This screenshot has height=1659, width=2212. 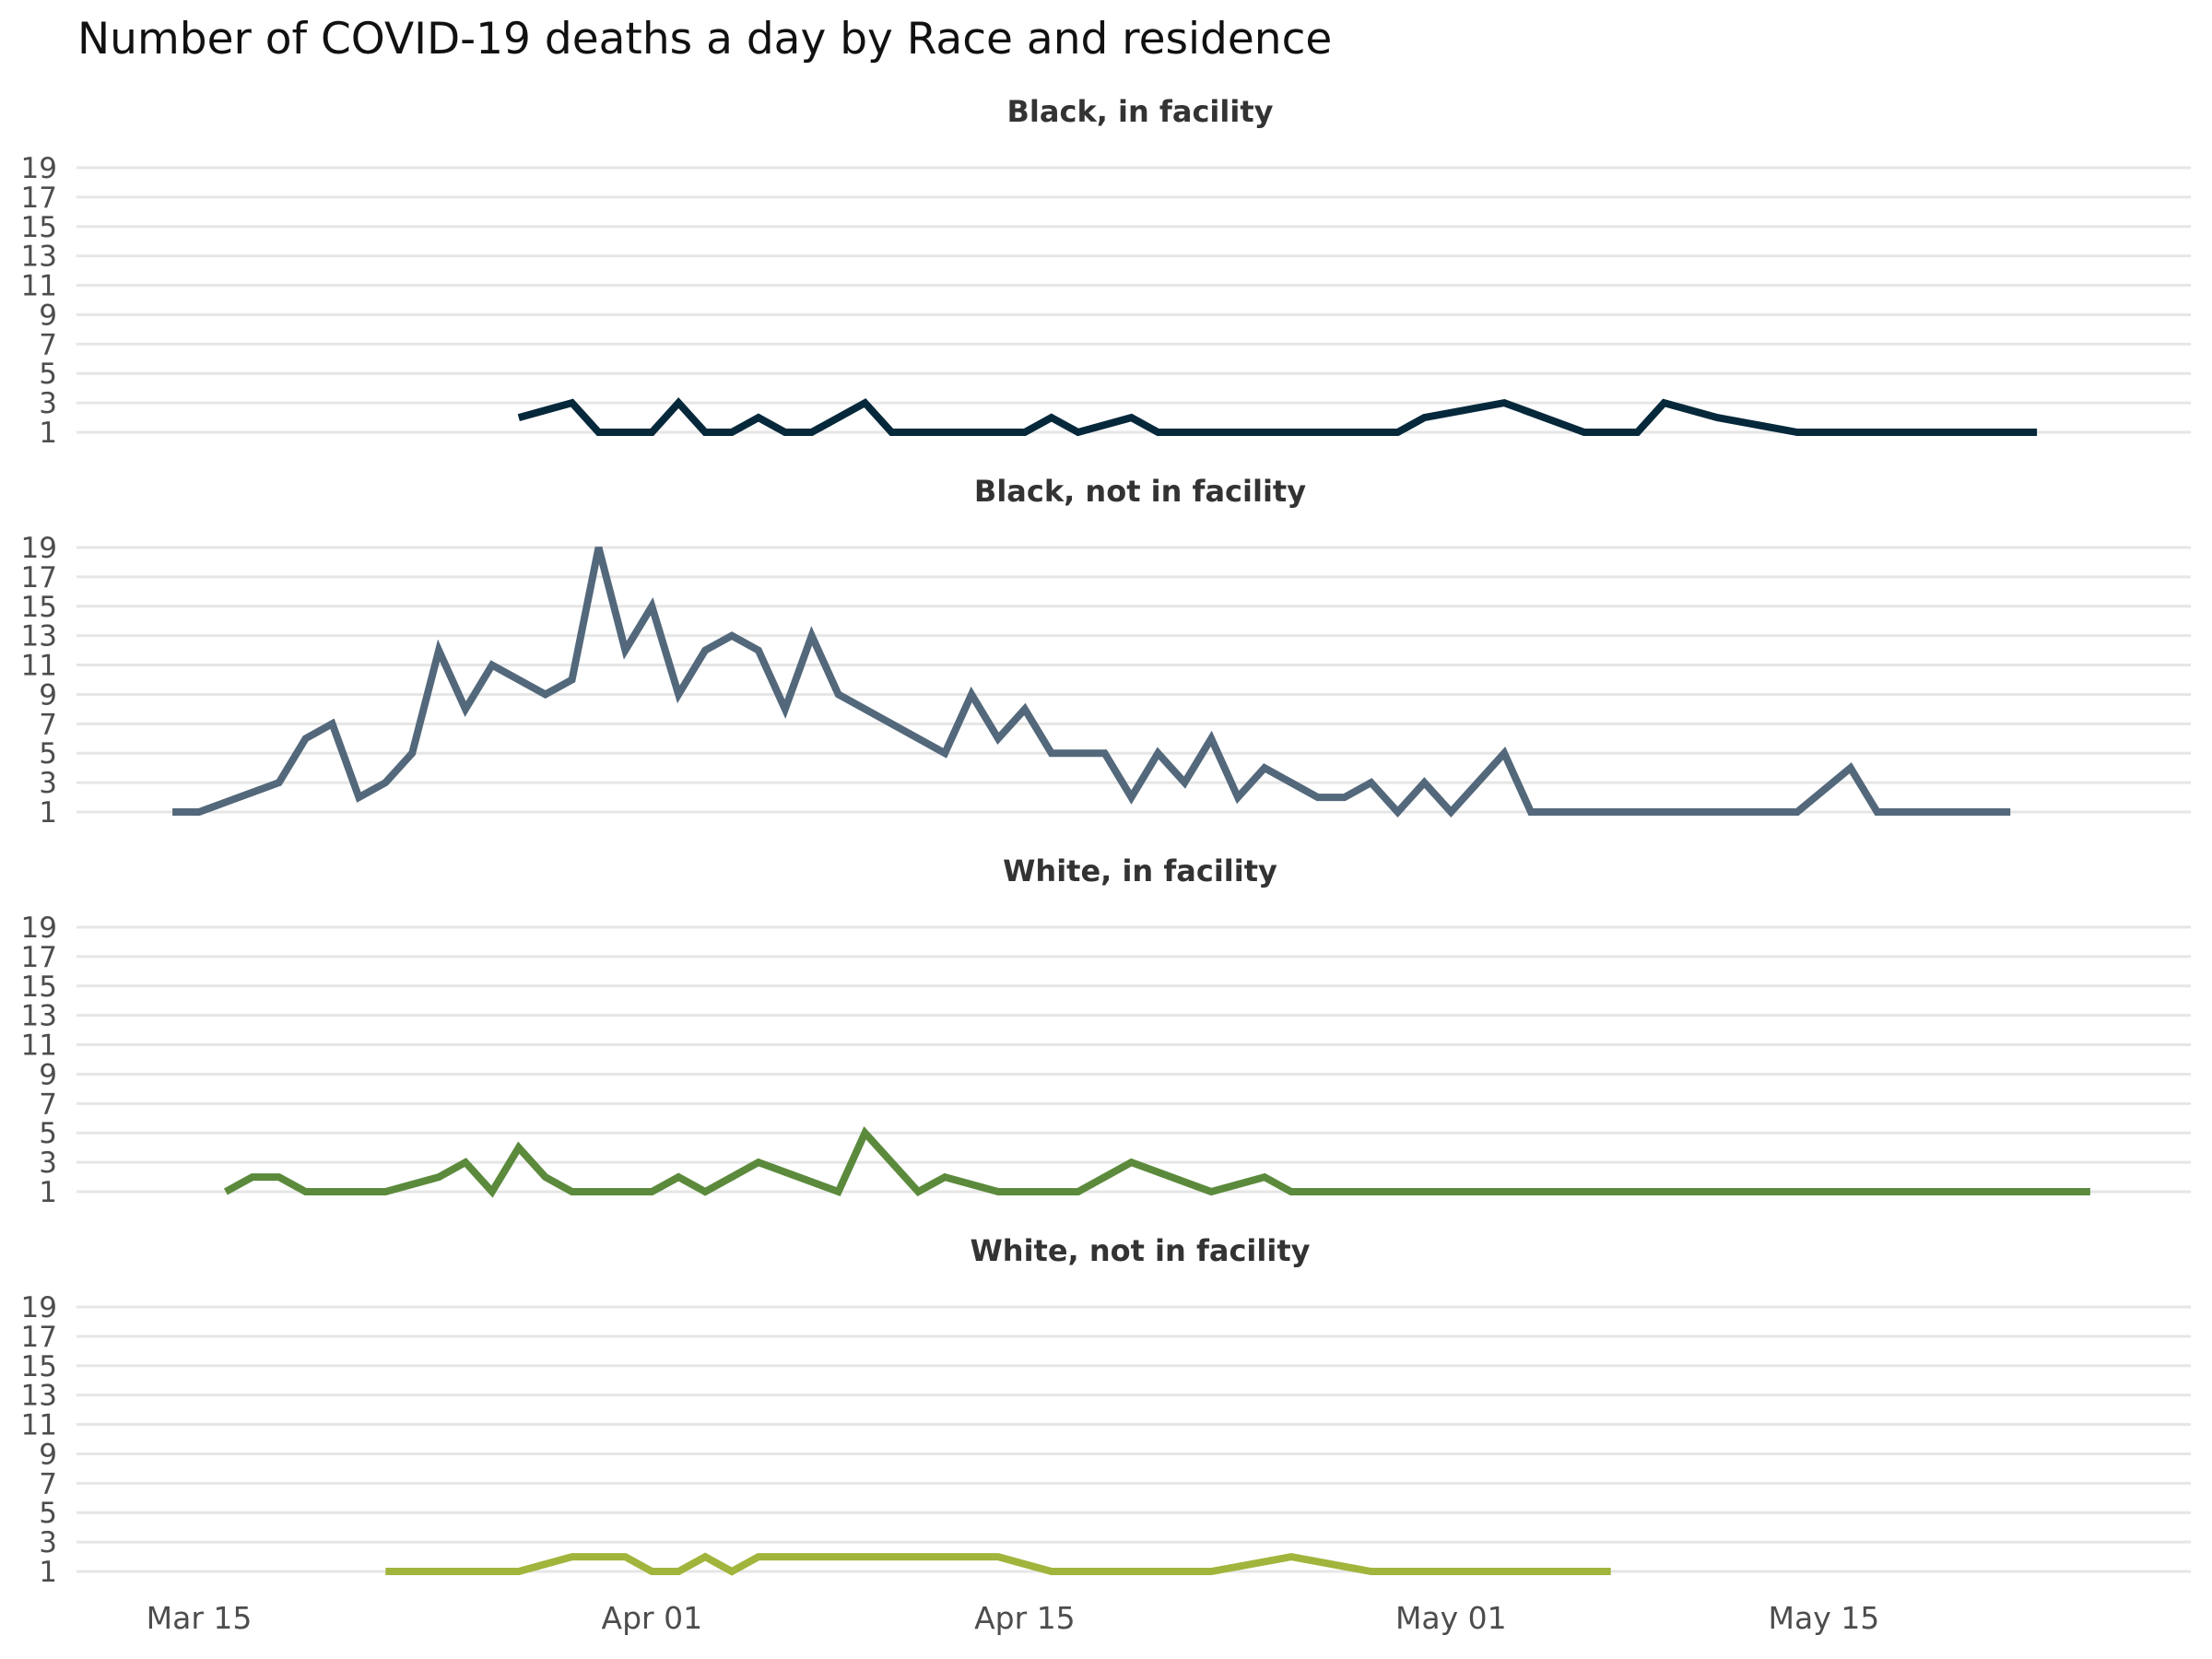 I want to click on series-line-white-not-in-facility, so click(x=998, y=1564).